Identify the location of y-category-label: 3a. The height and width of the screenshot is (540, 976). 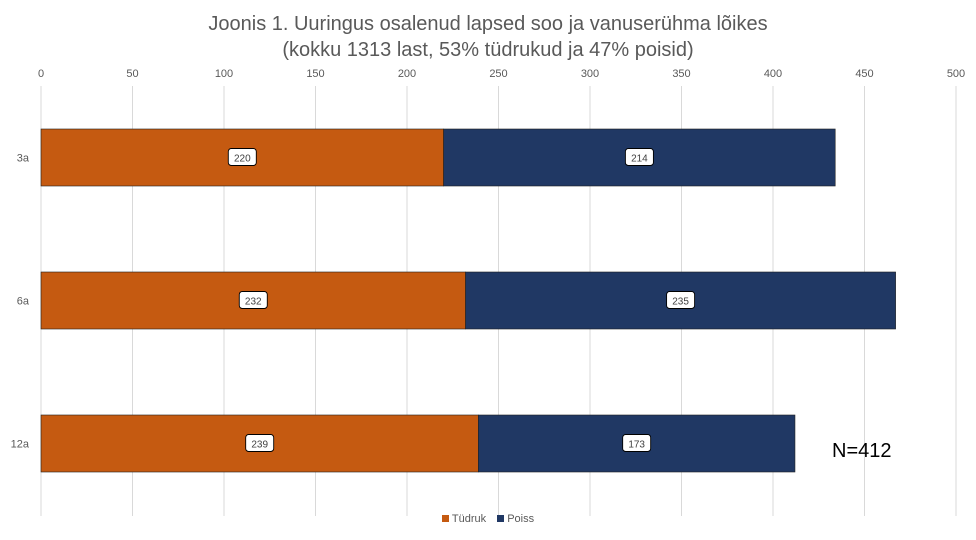
(23, 159).